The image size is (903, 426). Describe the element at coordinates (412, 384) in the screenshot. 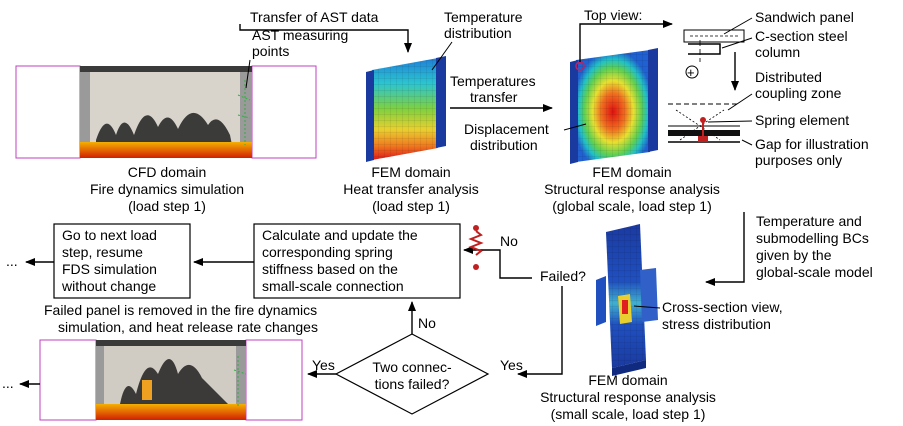

I see `two-conn-line-2: tions failed?` at that location.